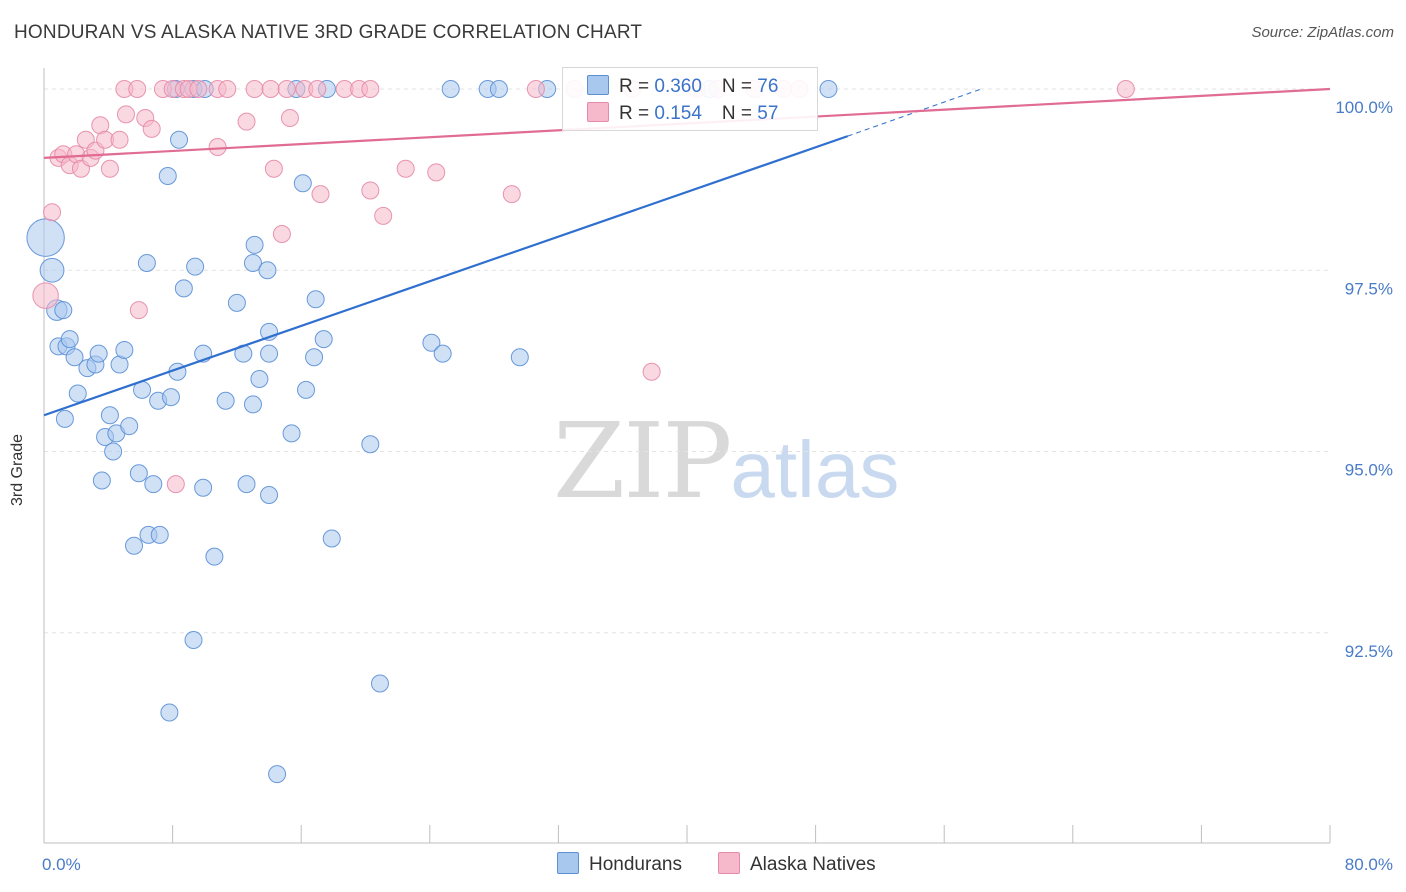 The image size is (1406, 892). I want to click on stats-legend: R = 0.360 N = 76 R = 0.154 N = 57, so click(690, 99).